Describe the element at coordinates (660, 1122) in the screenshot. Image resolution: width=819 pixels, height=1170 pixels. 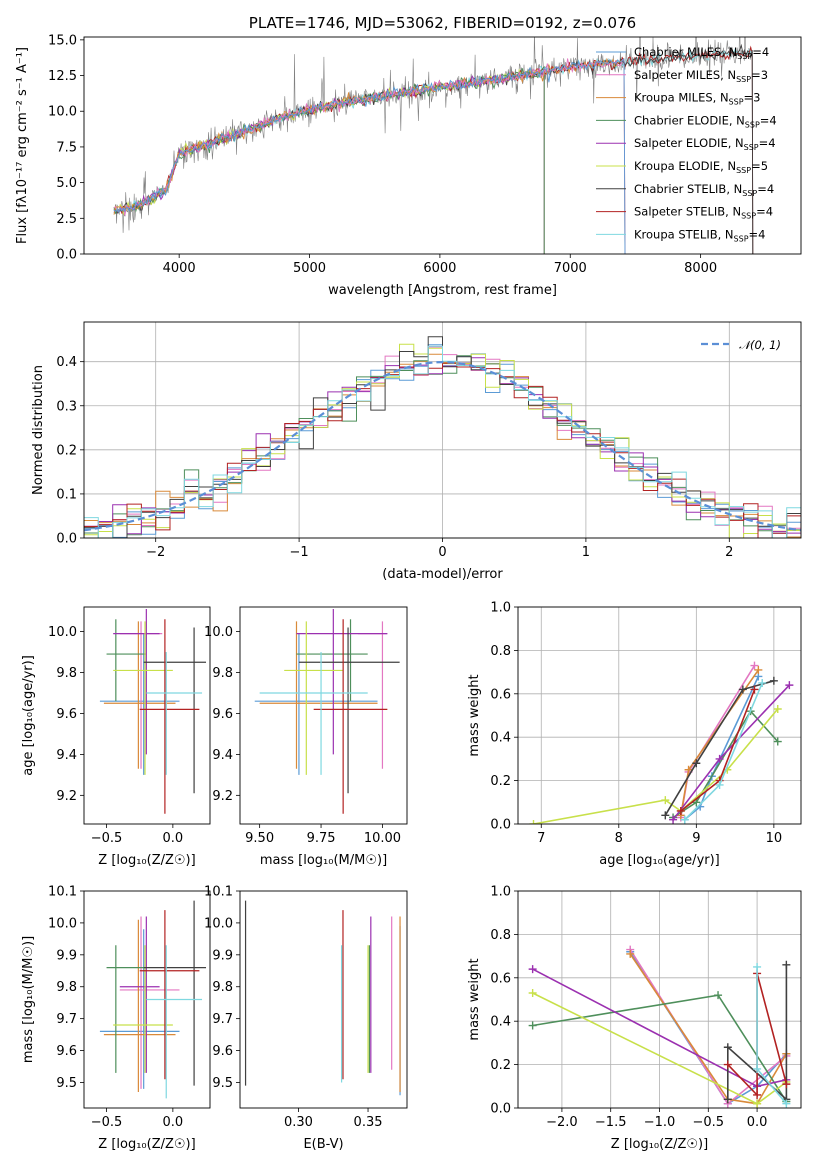
I see `x-tick-label: −1.0` at that location.